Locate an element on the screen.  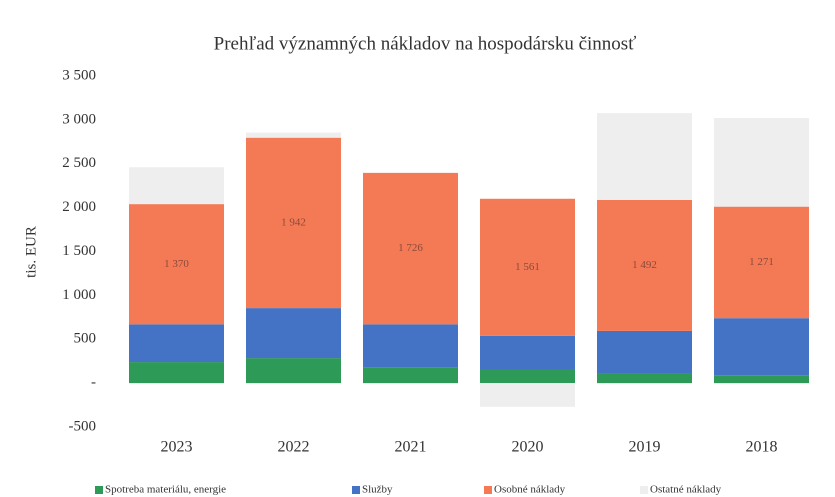
x-tick-label: 2021 is located at coordinates (411, 447).